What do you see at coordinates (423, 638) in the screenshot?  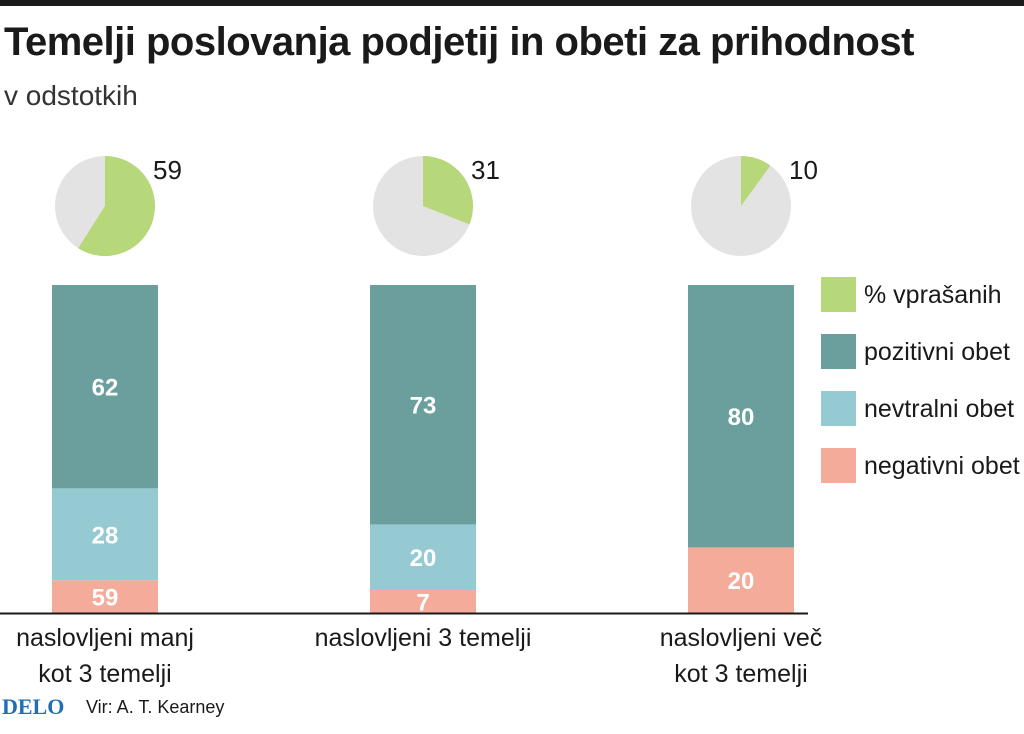 I see `category-label-2-line-1: naslovljeni 3 temelji` at bounding box center [423, 638].